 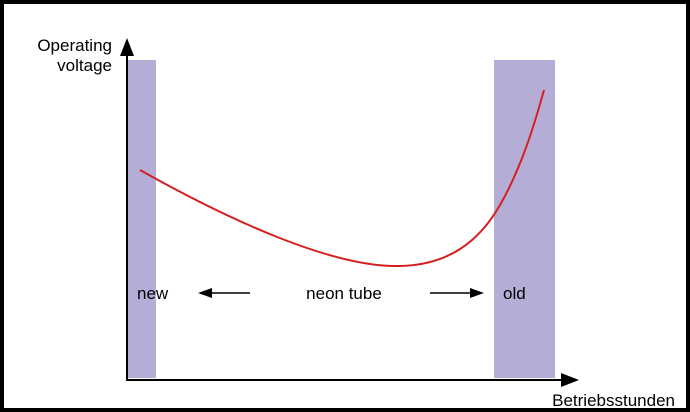 What do you see at coordinates (524, 219) in the screenshot?
I see `old-band` at bounding box center [524, 219].